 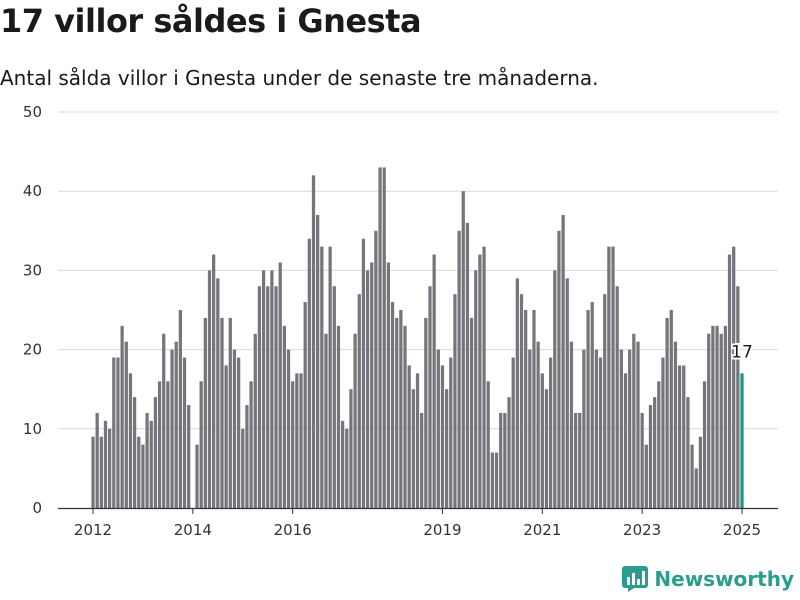 What do you see at coordinates (32, 429) in the screenshot?
I see `y-tick-label: 10` at bounding box center [32, 429].